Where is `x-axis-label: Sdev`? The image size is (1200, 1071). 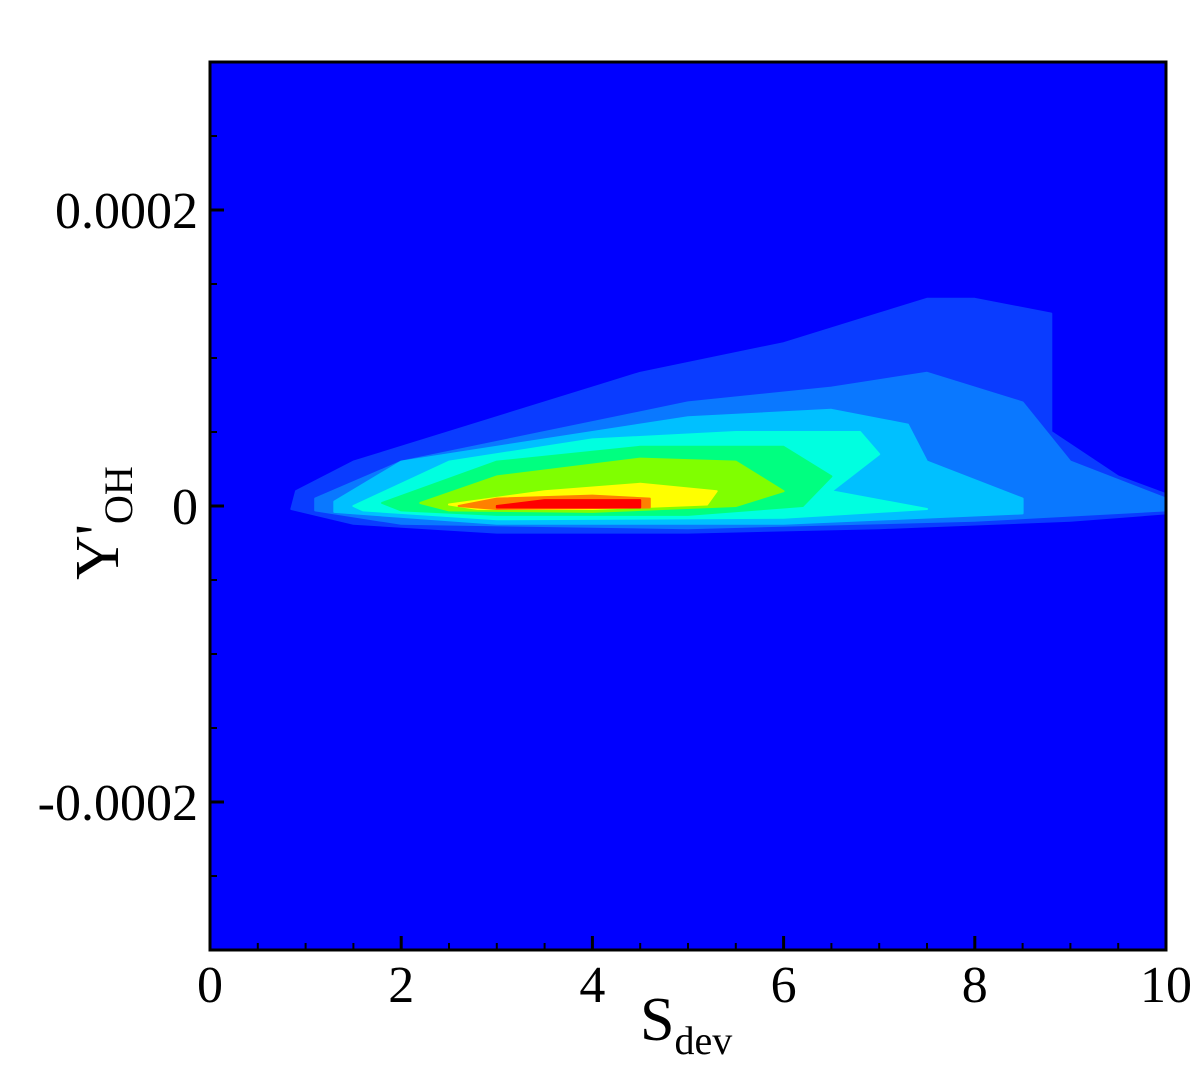 x-axis-label: Sdev is located at coordinates (686, 1024).